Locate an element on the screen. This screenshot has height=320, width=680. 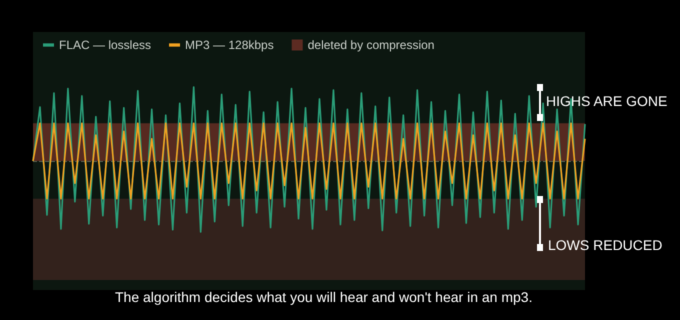
legend-label: MP3 — 128kbps is located at coordinates (229, 45).